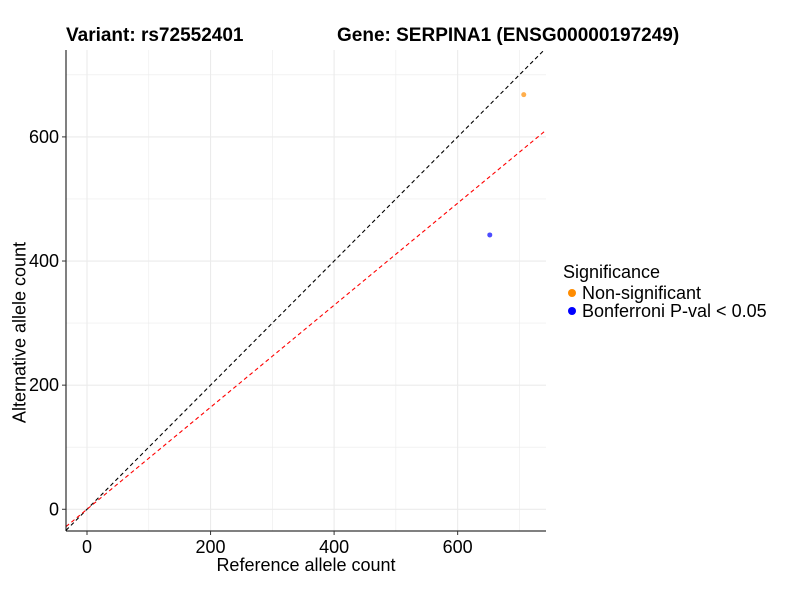 Image resolution: width=800 pixels, height=600 pixels. What do you see at coordinates (211, 547) in the screenshot?
I see `x-tick-label: 200` at bounding box center [211, 547].